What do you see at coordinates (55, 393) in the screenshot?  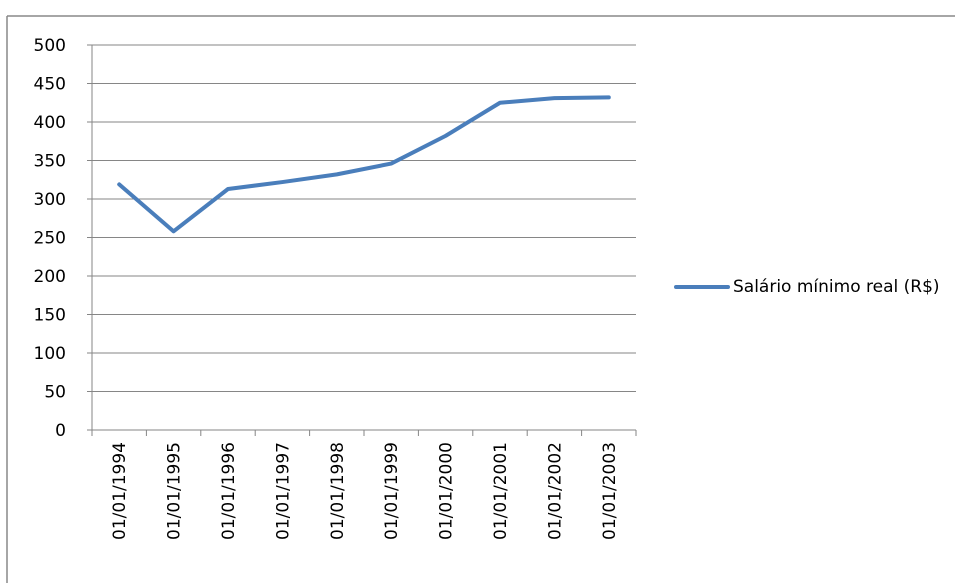 I see `y-tick-label: 50` at bounding box center [55, 393].